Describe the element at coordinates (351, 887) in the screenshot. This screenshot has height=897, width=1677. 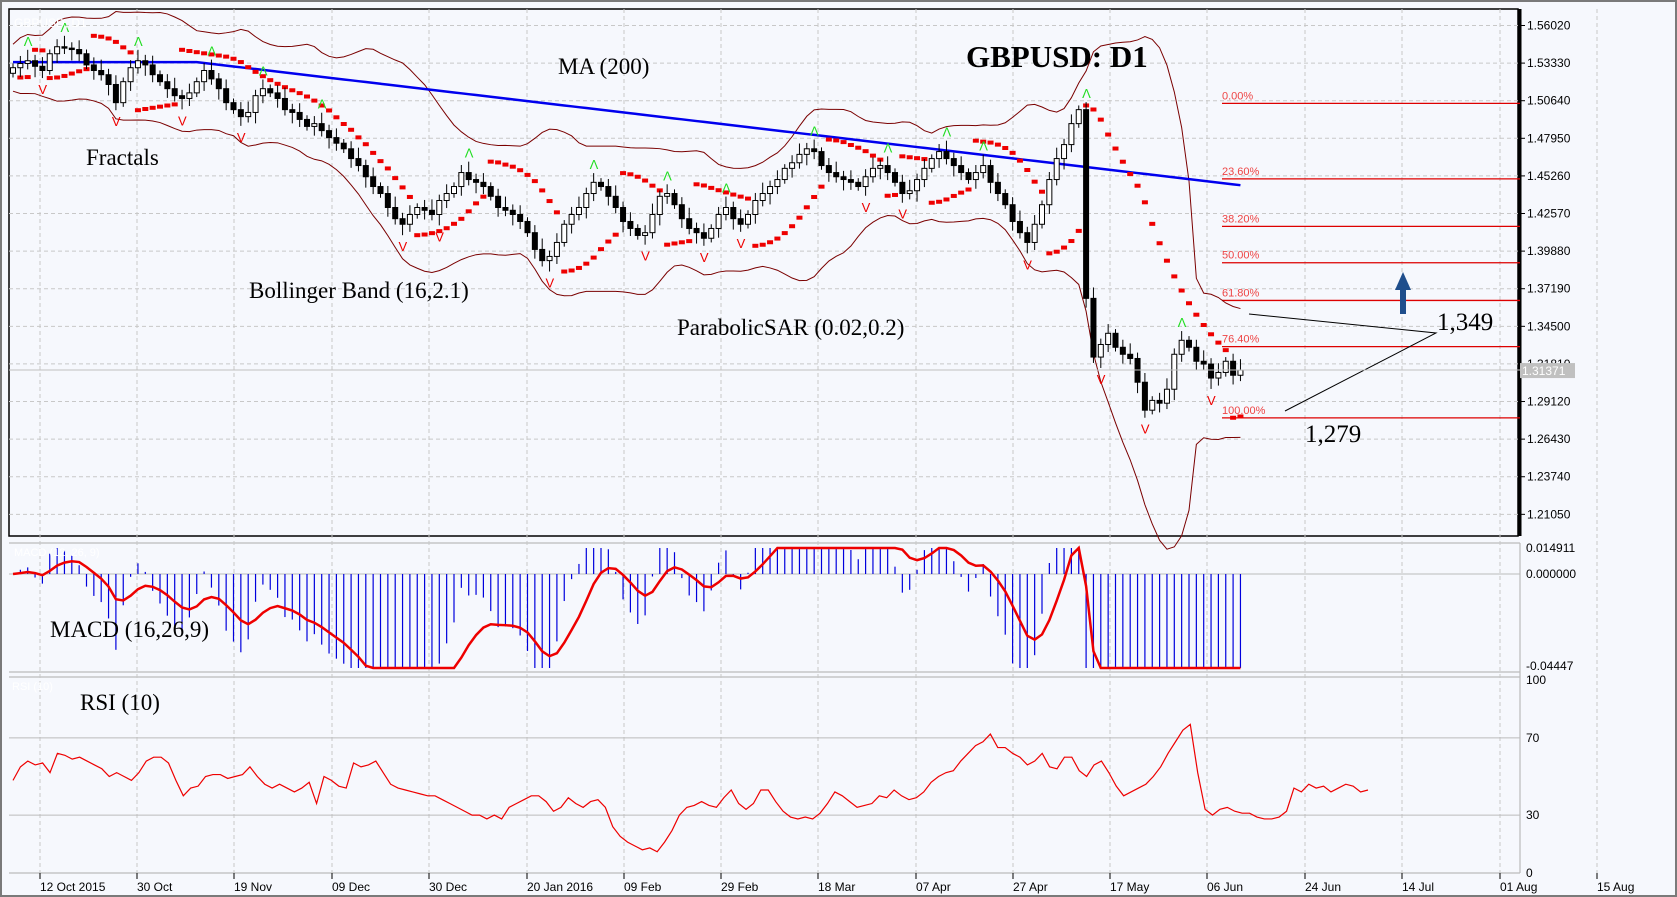
I see `time-tick: 09 Dec` at that location.